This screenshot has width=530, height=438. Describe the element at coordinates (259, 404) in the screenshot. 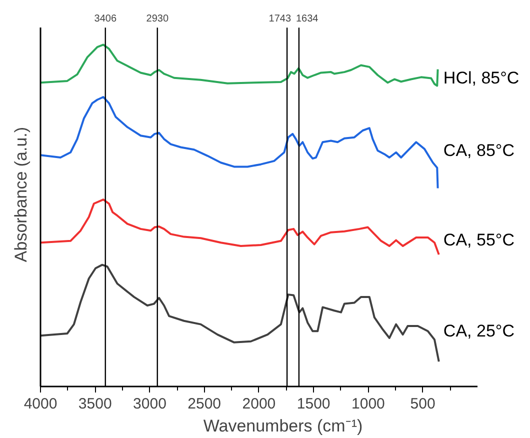

I see `x-tick-label: 2000` at that location.